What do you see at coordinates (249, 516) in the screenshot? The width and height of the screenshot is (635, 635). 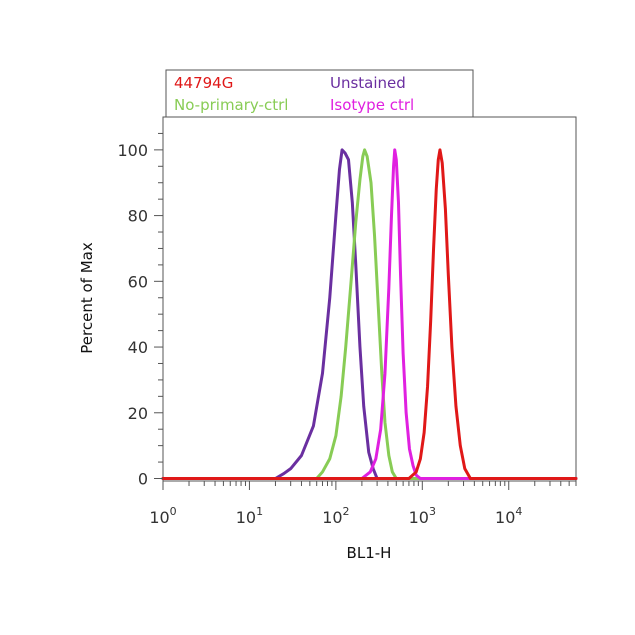 I see `x-tick-label: 10¹` at bounding box center [249, 516].